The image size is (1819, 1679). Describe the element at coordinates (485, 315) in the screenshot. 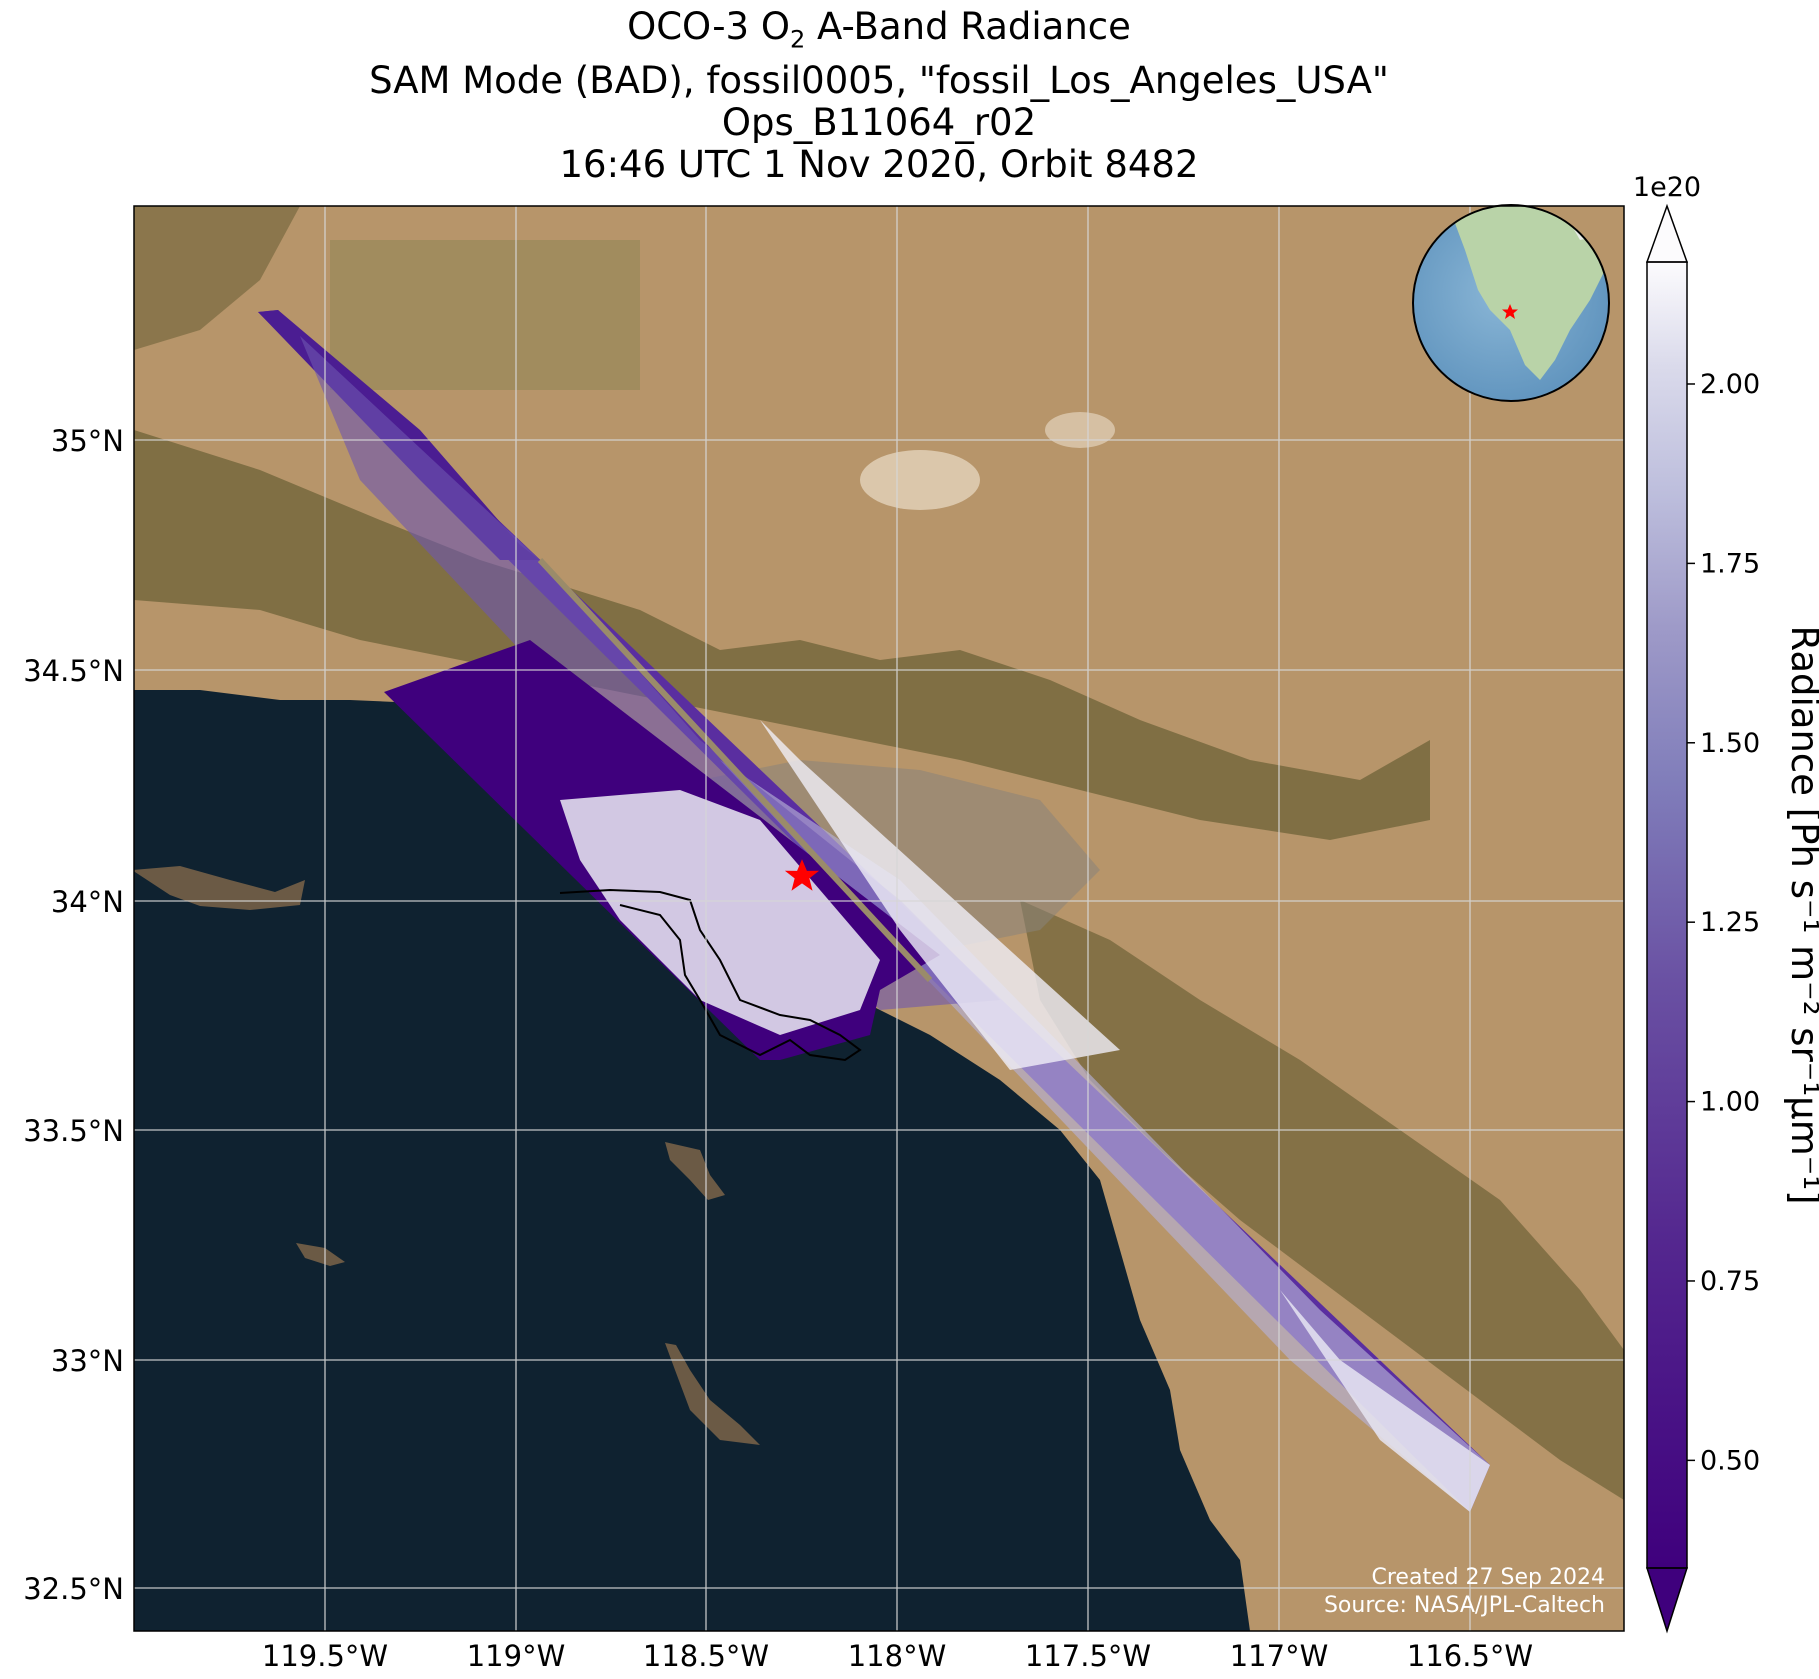

I see `central-valley-fields` at that location.